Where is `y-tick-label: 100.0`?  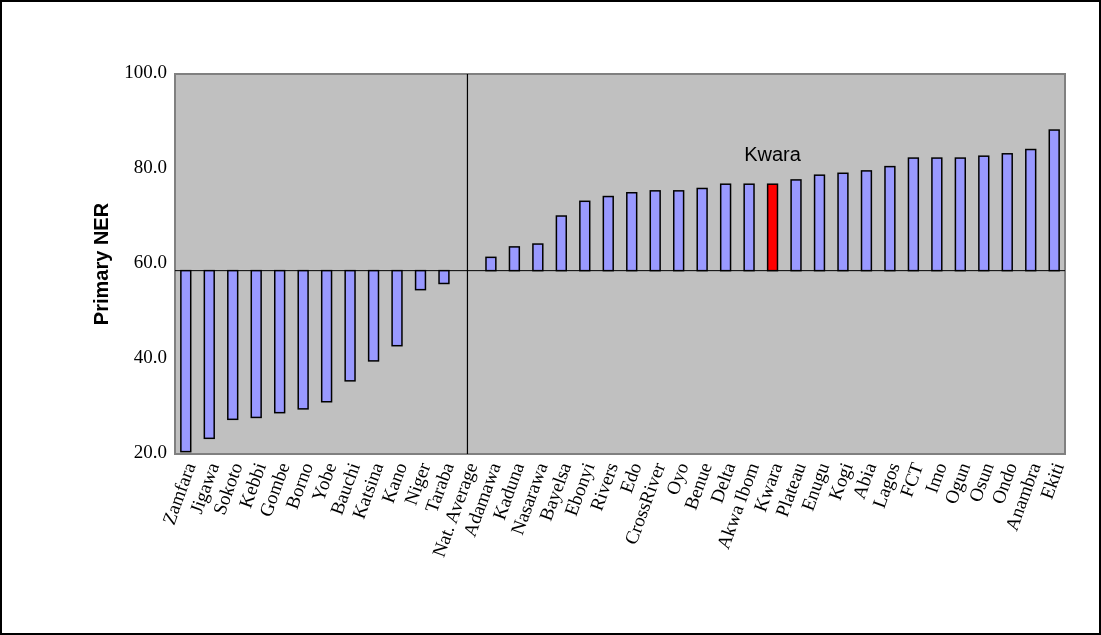 y-tick-label: 100.0 is located at coordinates (145, 72).